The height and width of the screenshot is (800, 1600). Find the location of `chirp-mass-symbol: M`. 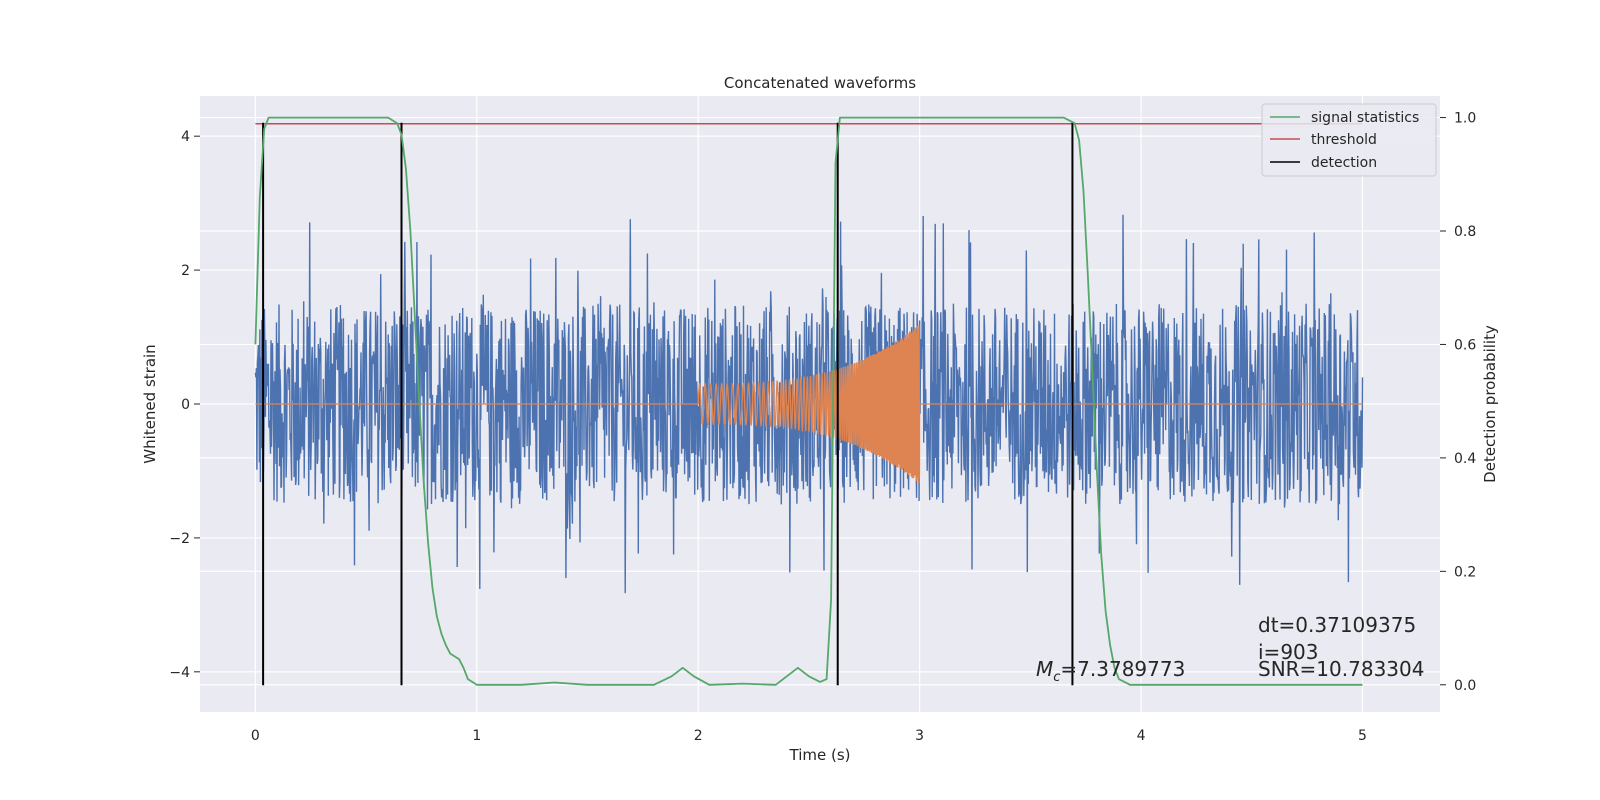

chirp-mass-symbol: M is located at coordinates (1044, 669).